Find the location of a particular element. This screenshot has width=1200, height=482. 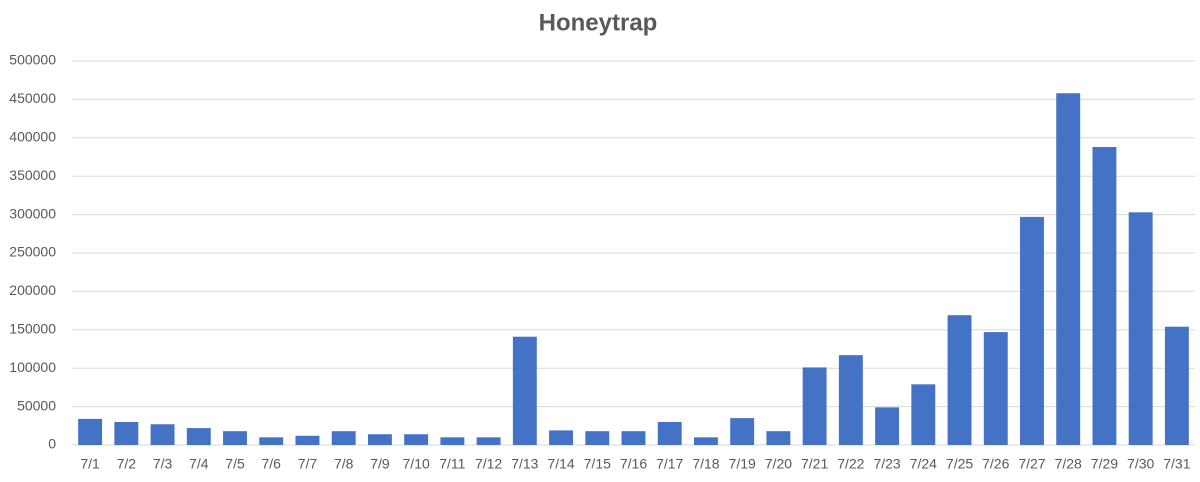

y-tick-label: 400000 is located at coordinates (32, 137).